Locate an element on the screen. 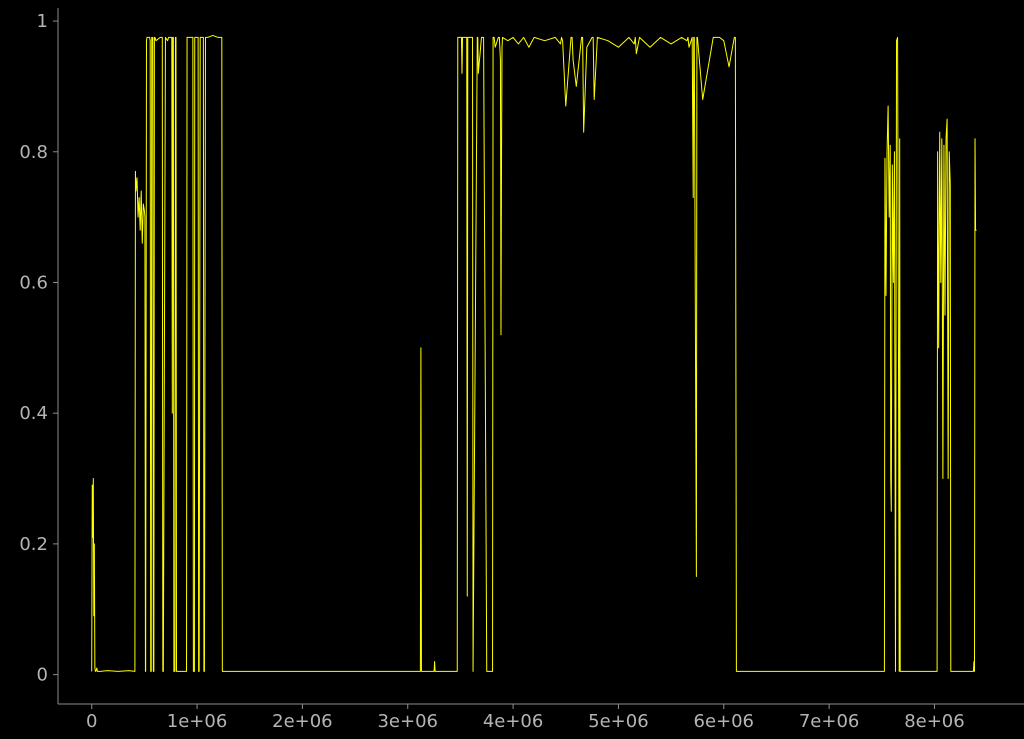 This screenshot has width=1024, height=739. x-tick-label: 6e+06 is located at coordinates (724, 721).